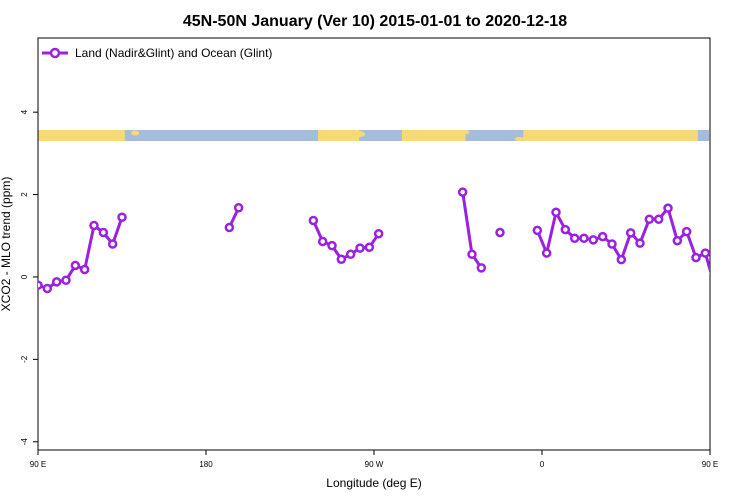  Describe the element at coordinates (24, 111) in the screenshot. I see `y-tick-label: 4` at that location.